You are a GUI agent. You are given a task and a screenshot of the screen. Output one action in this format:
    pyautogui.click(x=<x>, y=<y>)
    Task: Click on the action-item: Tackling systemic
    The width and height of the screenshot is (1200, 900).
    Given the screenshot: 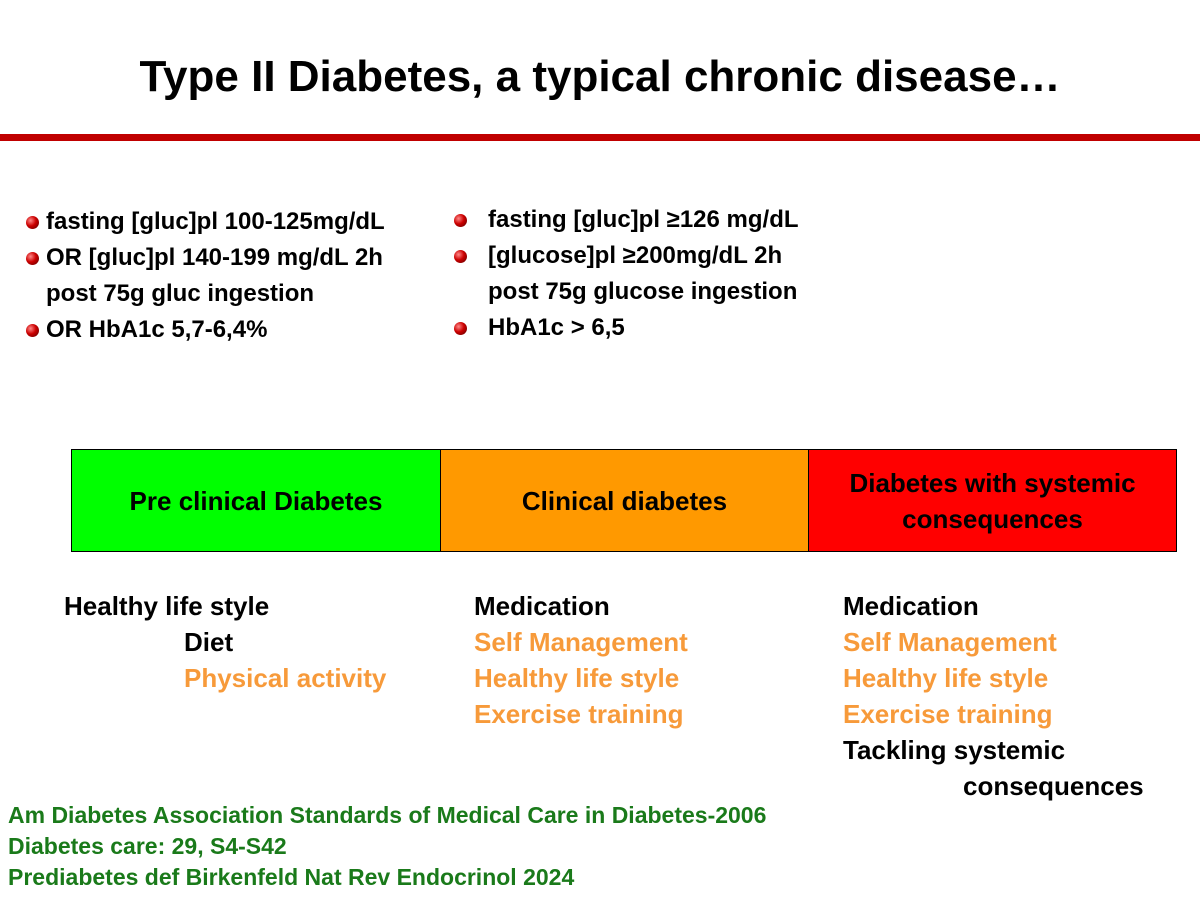 What is the action you would take?
    pyautogui.click(x=954, y=750)
    